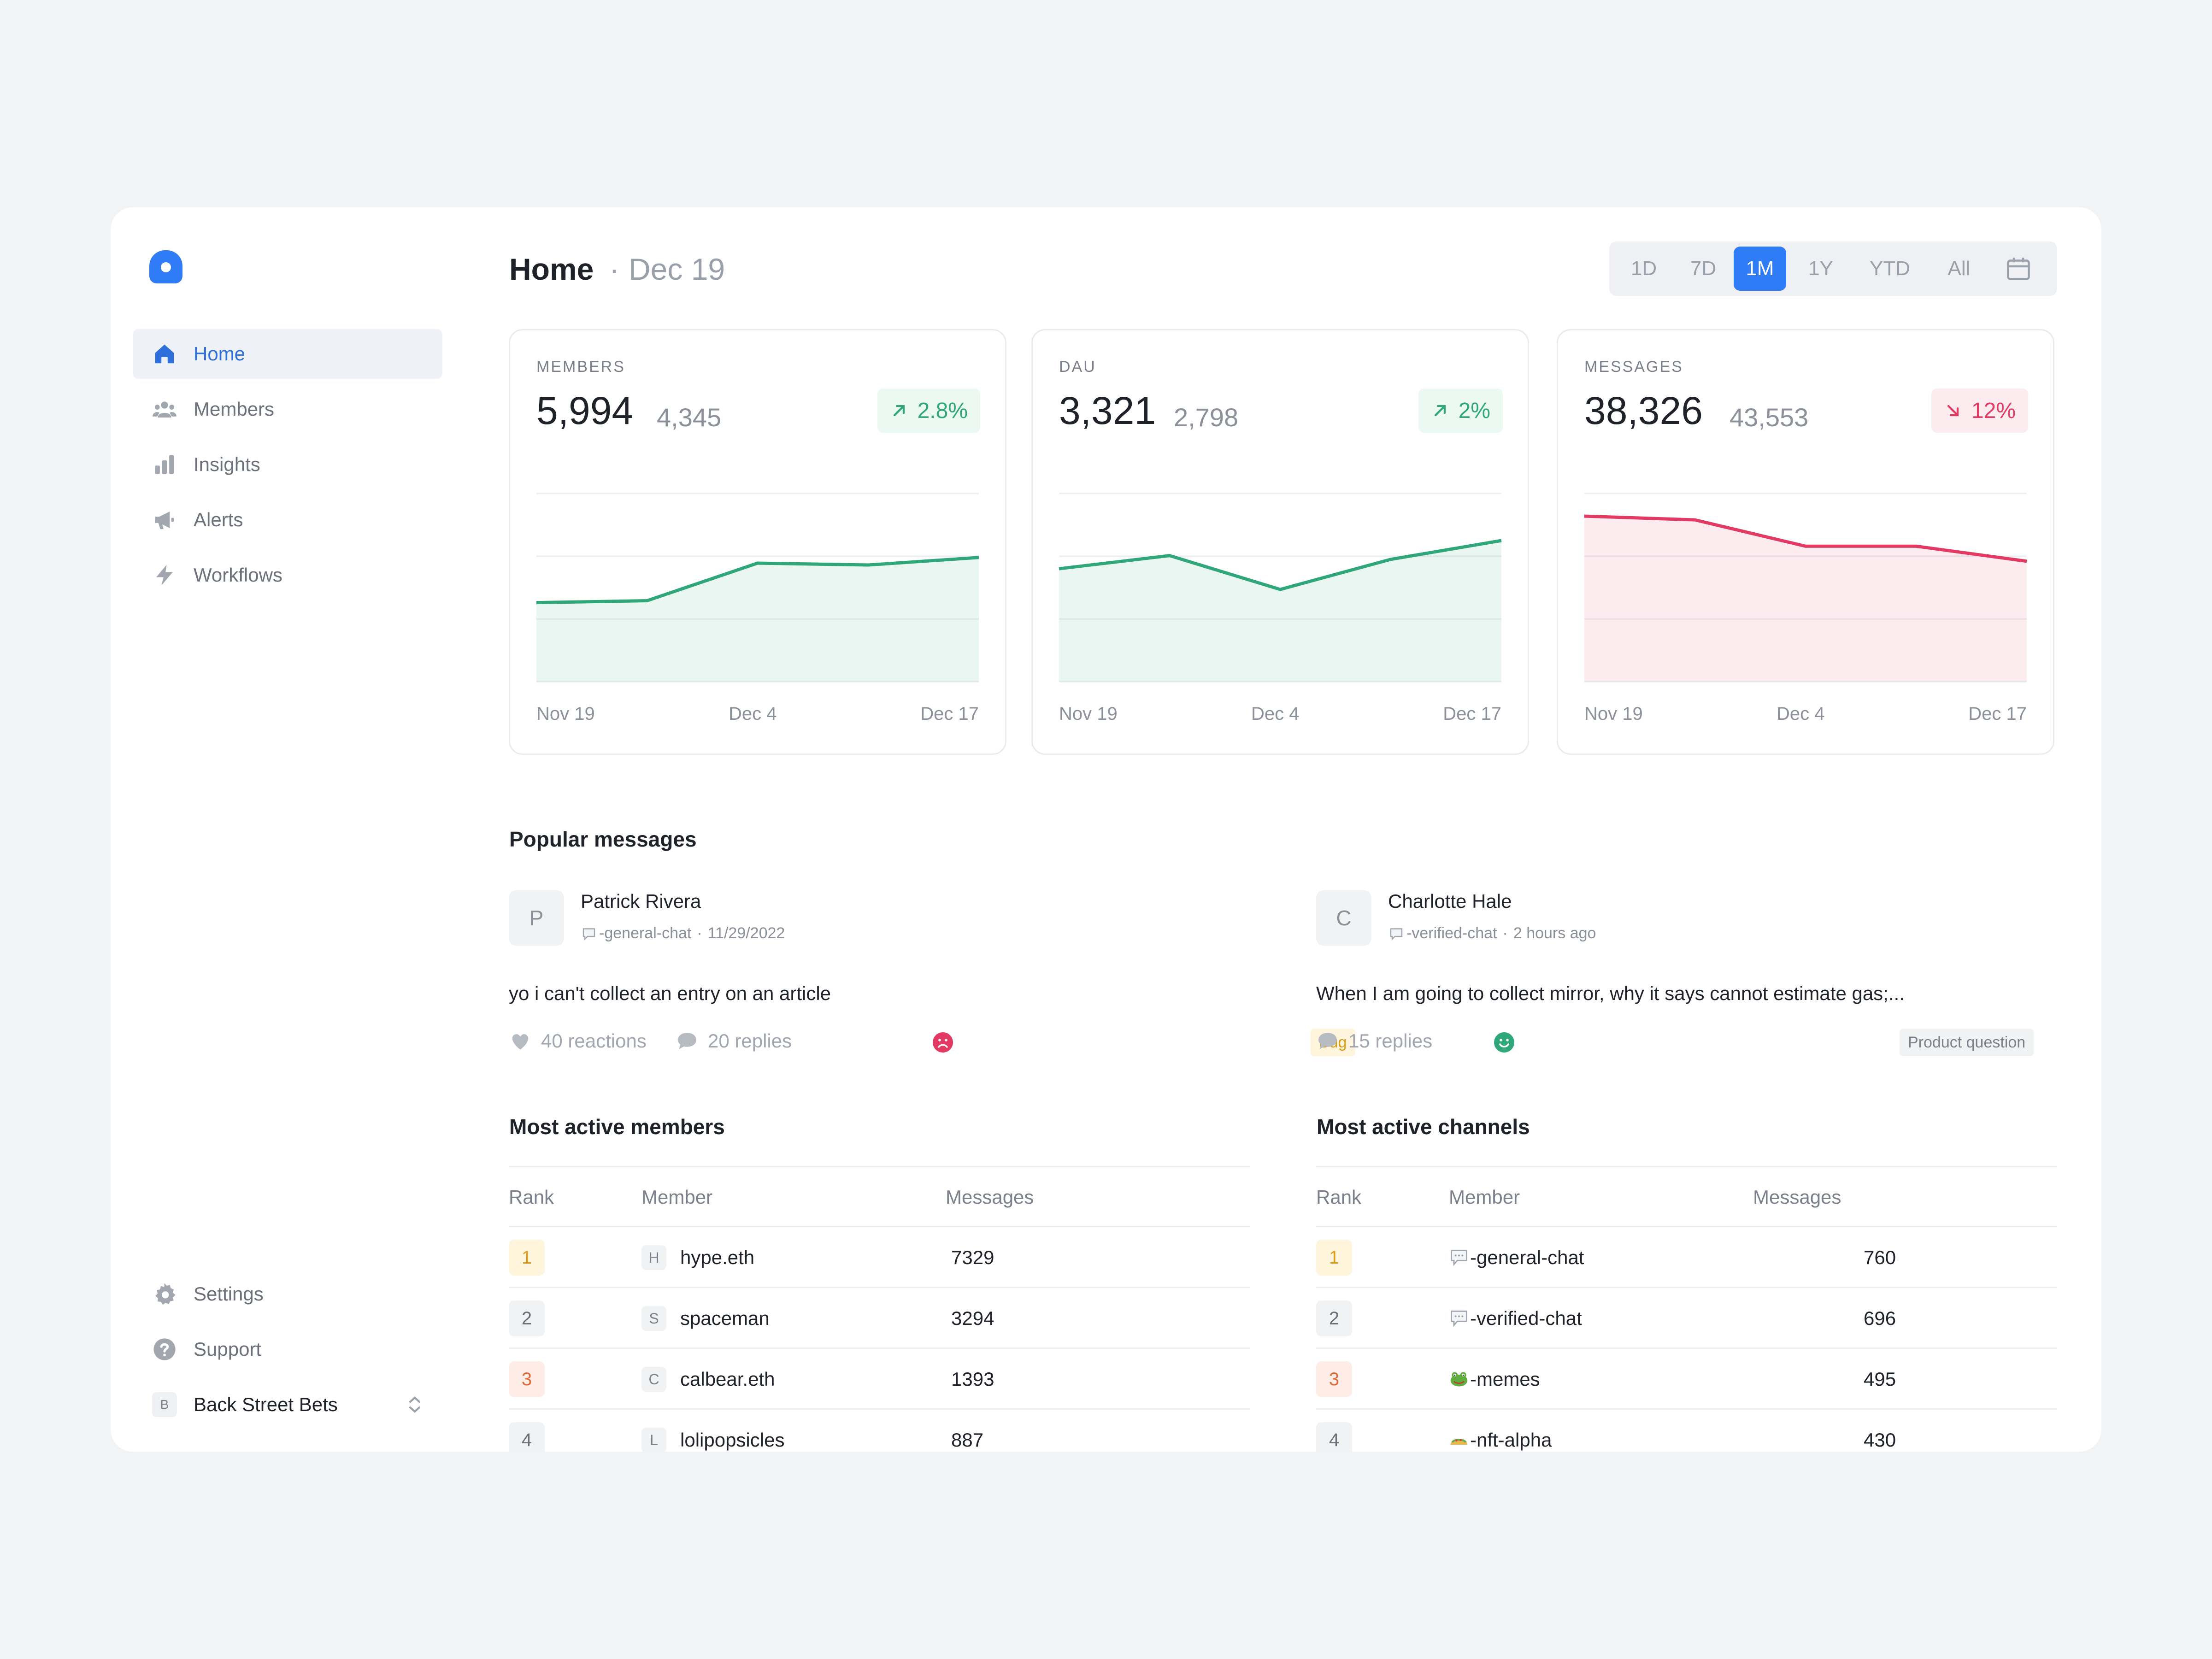 The image size is (2212, 1659). What do you see at coordinates (164, 409) in the screenshot?
I see `users-icon` at bounding box center [164, 409].